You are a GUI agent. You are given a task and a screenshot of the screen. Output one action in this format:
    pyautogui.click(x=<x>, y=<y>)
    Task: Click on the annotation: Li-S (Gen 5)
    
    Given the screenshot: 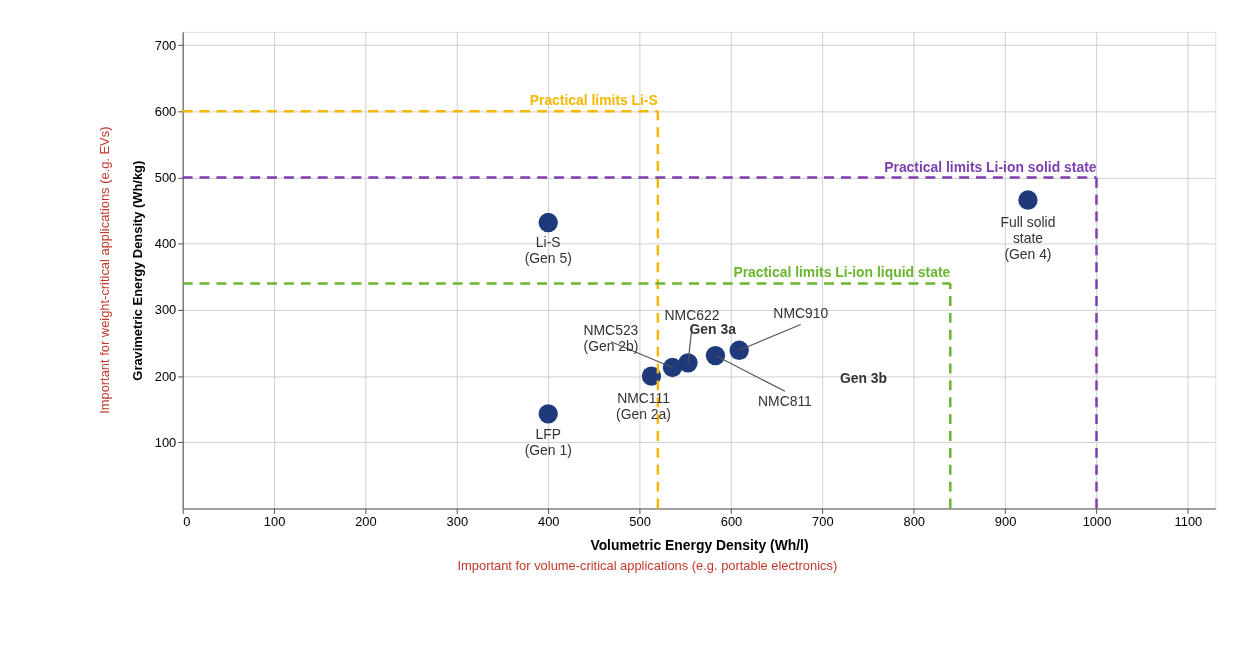 What is the action you would take?
    pyautogui.click(x=548, y=250)
    